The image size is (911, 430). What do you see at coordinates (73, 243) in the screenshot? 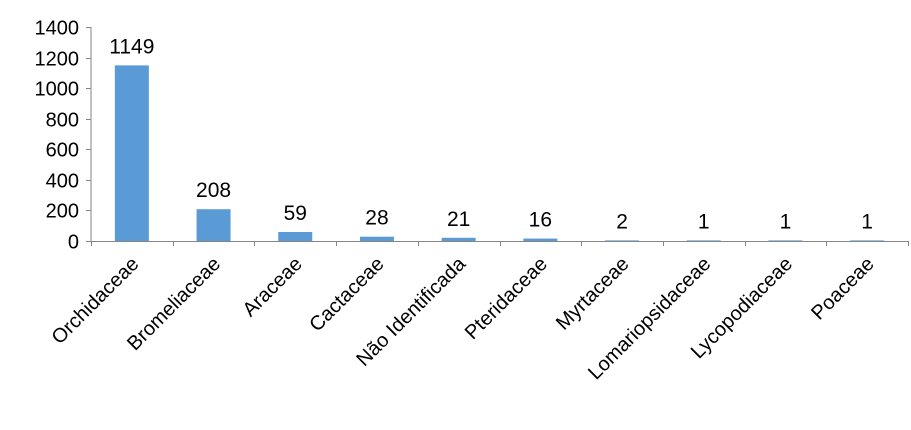
I see `y-tick-label: 0` at bounding box center [73, 243].